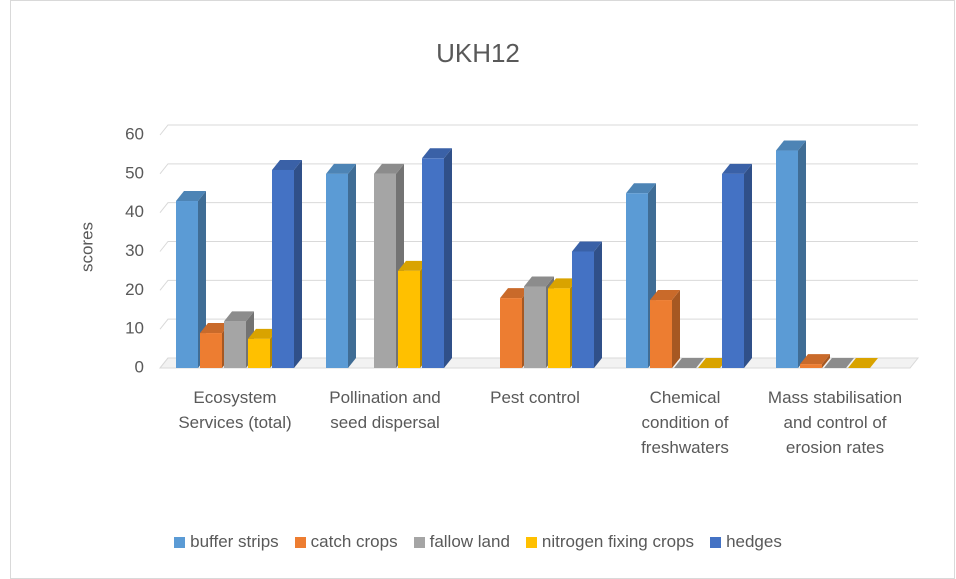 Image resolution: width=956 pixels, height=579 pixels. I want to click on legend-label: catch crops, so click(354, 541).